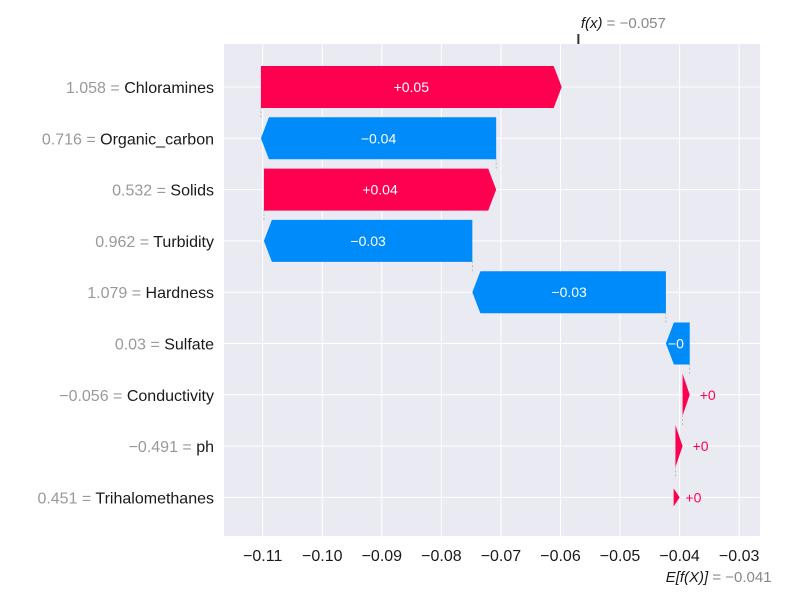 Image resolution: width=800 pixels, height=600 pixels. Describe the element at coordinates (560, 556) in the screenshot. I see `x-tick-label: −0.06` at that location.